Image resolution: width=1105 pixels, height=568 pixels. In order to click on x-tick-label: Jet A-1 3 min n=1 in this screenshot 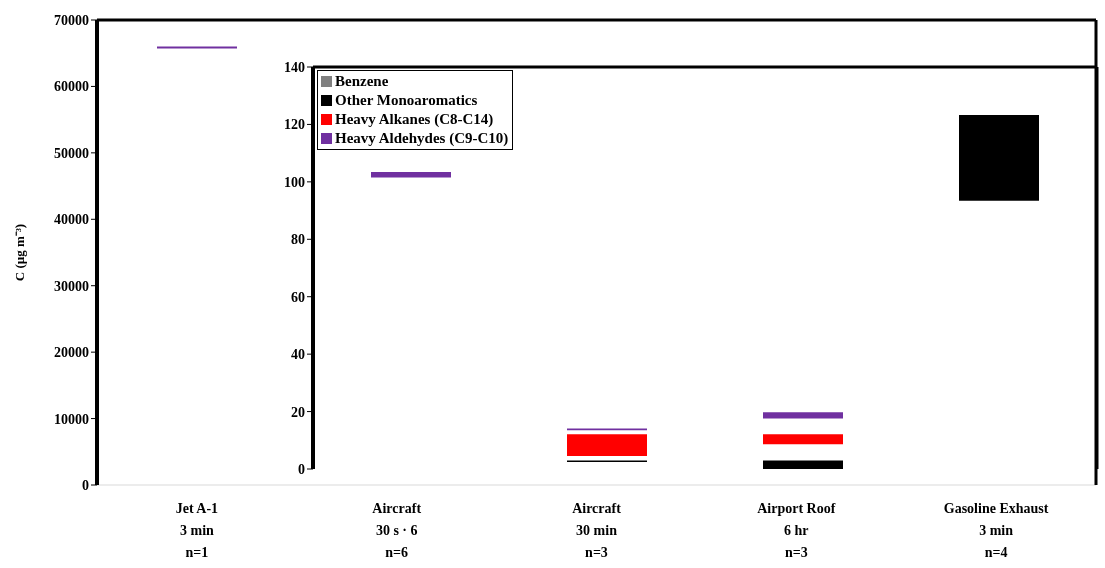, I will do `click(197, 530)`.